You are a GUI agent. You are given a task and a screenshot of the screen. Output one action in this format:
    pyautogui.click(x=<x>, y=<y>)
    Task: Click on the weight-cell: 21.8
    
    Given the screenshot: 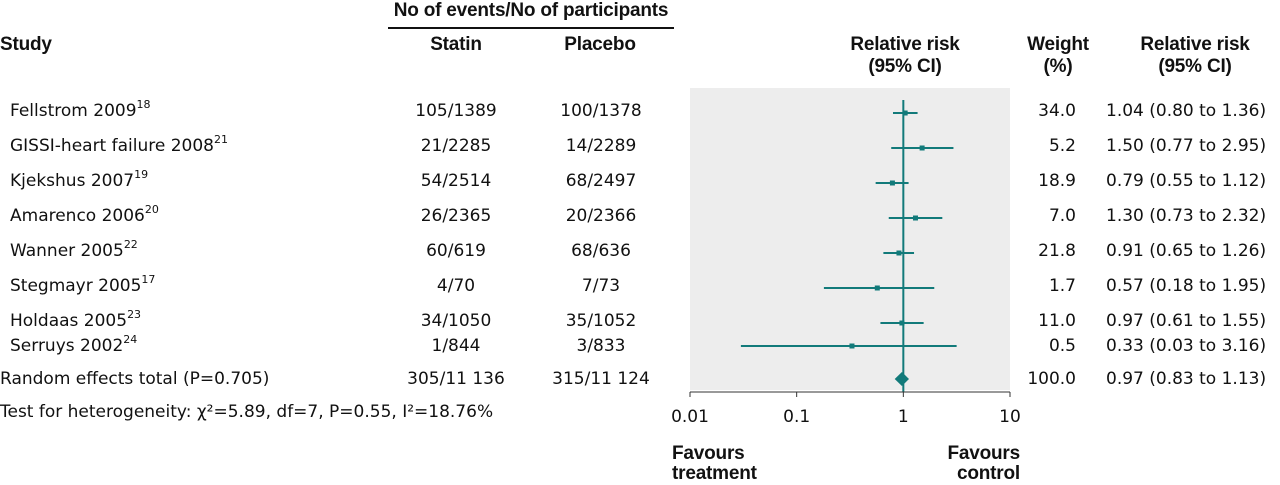 What is the action you would take?
    pyautogui.click(x=1057, y=251)
    